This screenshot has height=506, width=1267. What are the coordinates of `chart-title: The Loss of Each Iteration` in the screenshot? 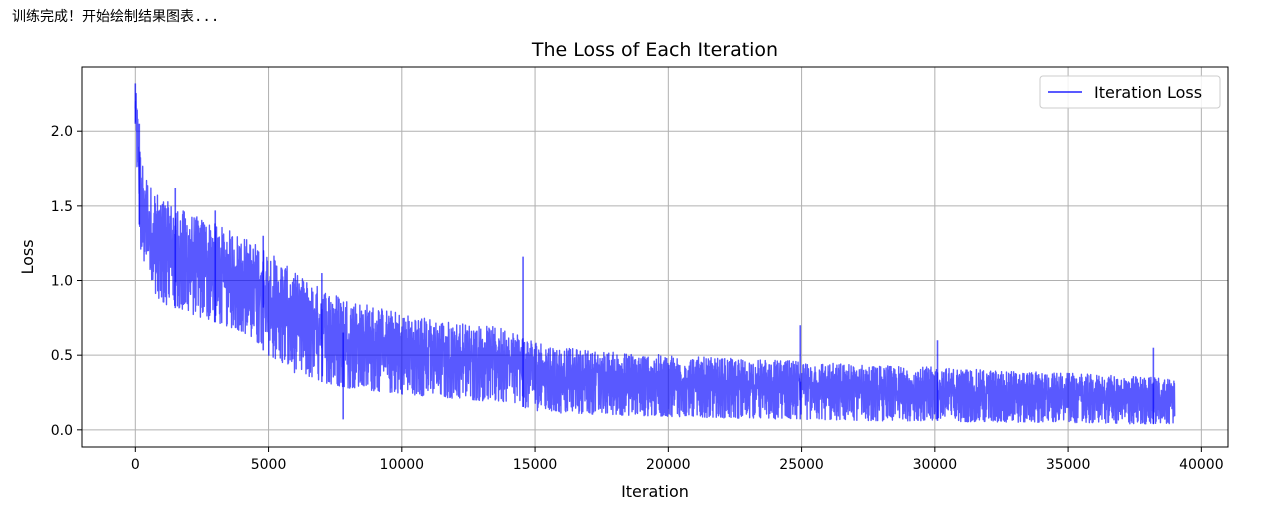 It's located at (654, 50).